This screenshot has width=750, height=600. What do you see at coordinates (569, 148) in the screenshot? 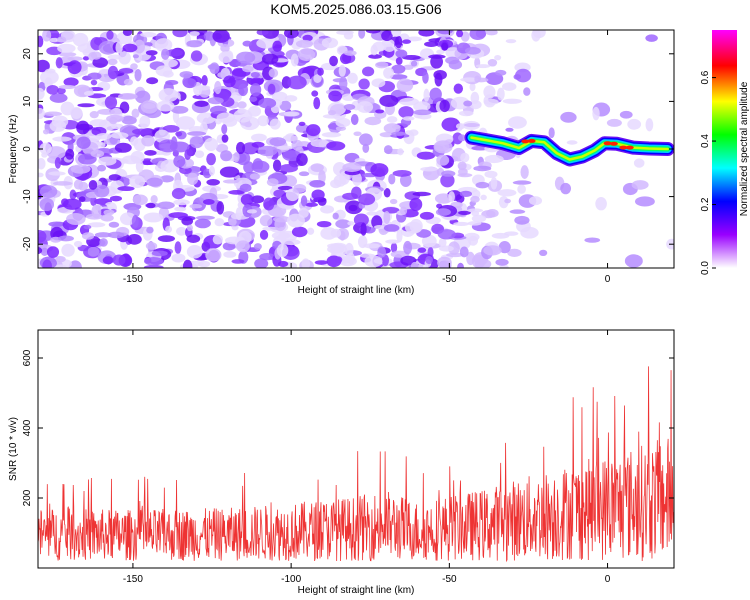
I see `spectrogram-ridge` at bounding box center [569, 148].